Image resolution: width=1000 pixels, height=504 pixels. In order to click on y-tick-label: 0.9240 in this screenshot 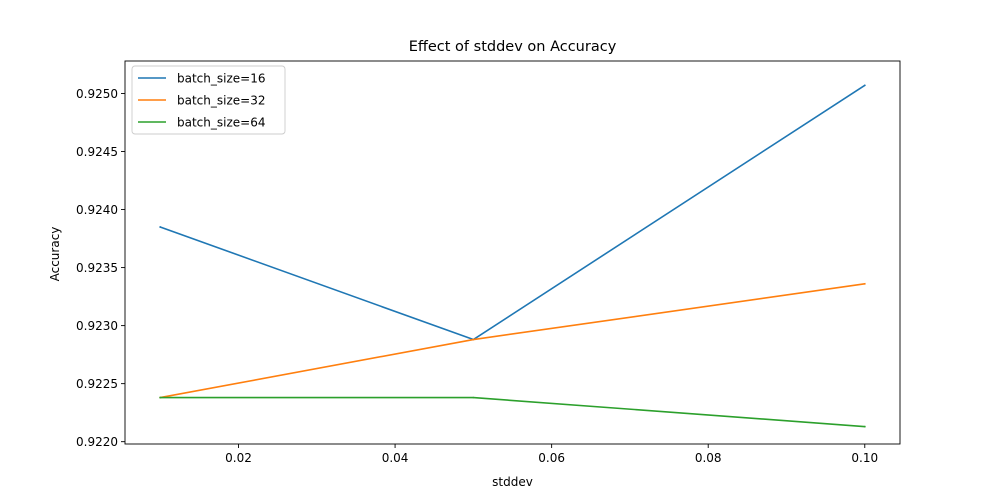, I will do `click(97, 210)`.